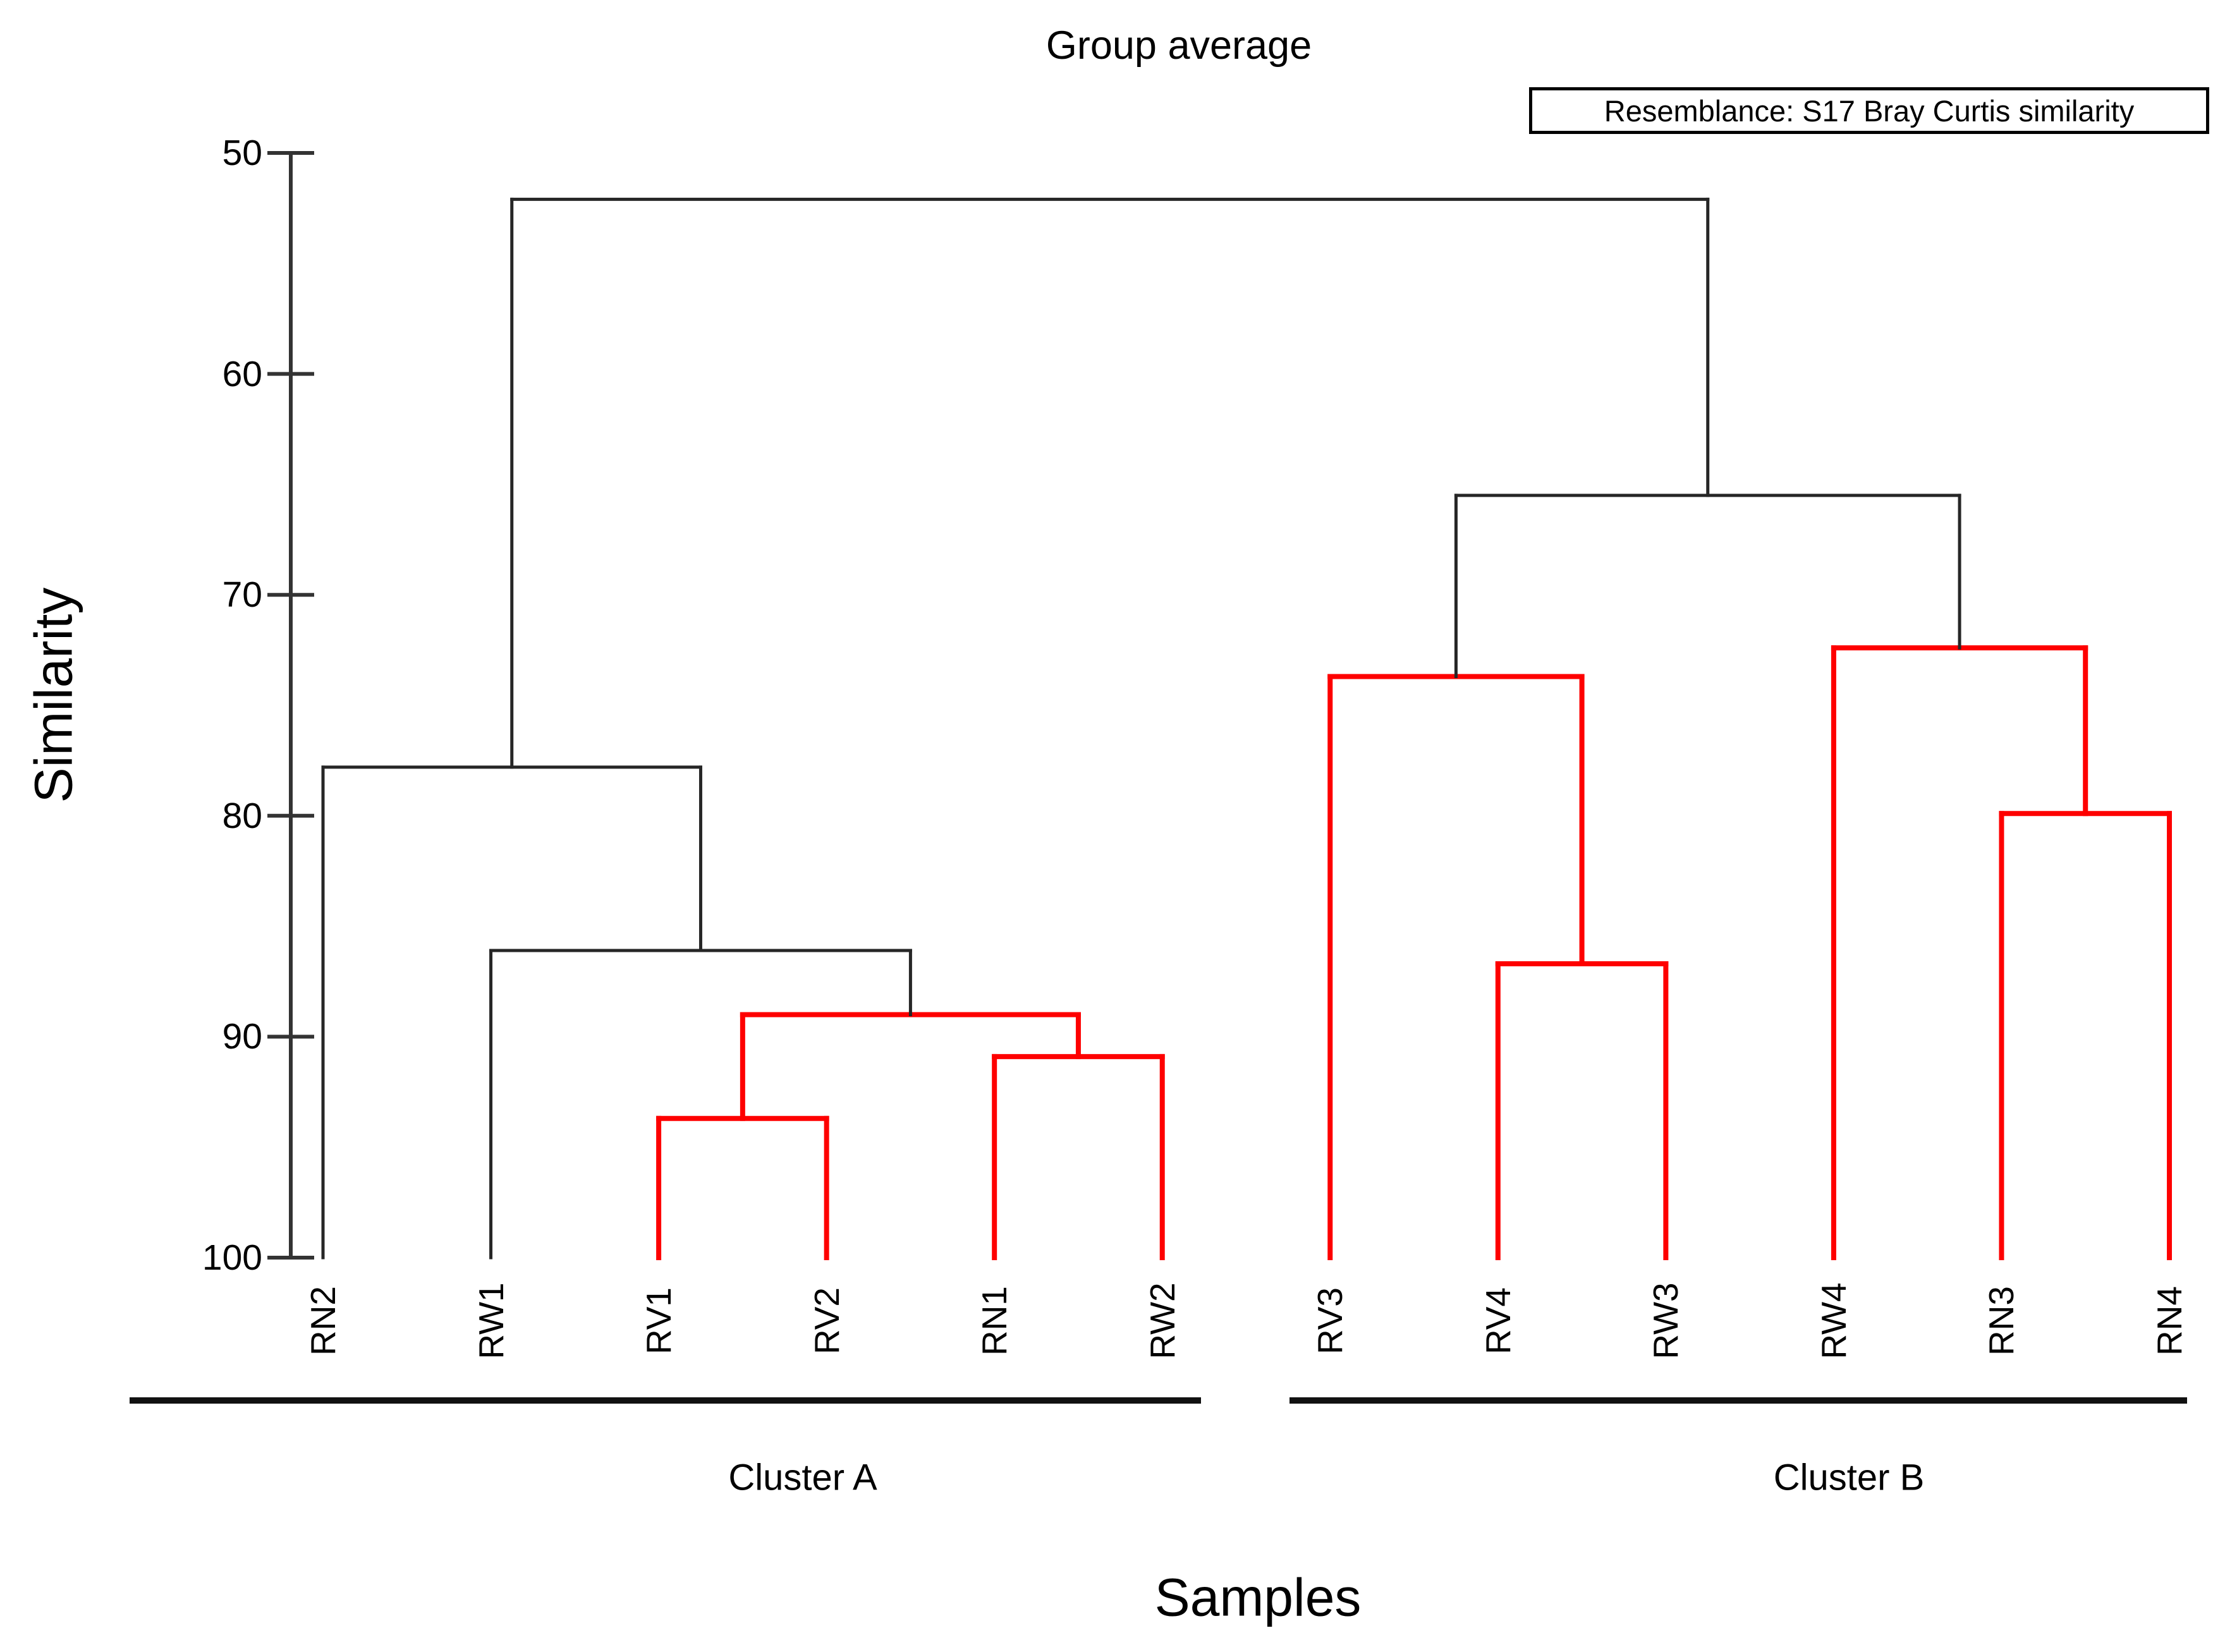 This screenshot has width=2213, height=1652. I want to click on leaf-label-RW1: RW1, so click(491, 1320).